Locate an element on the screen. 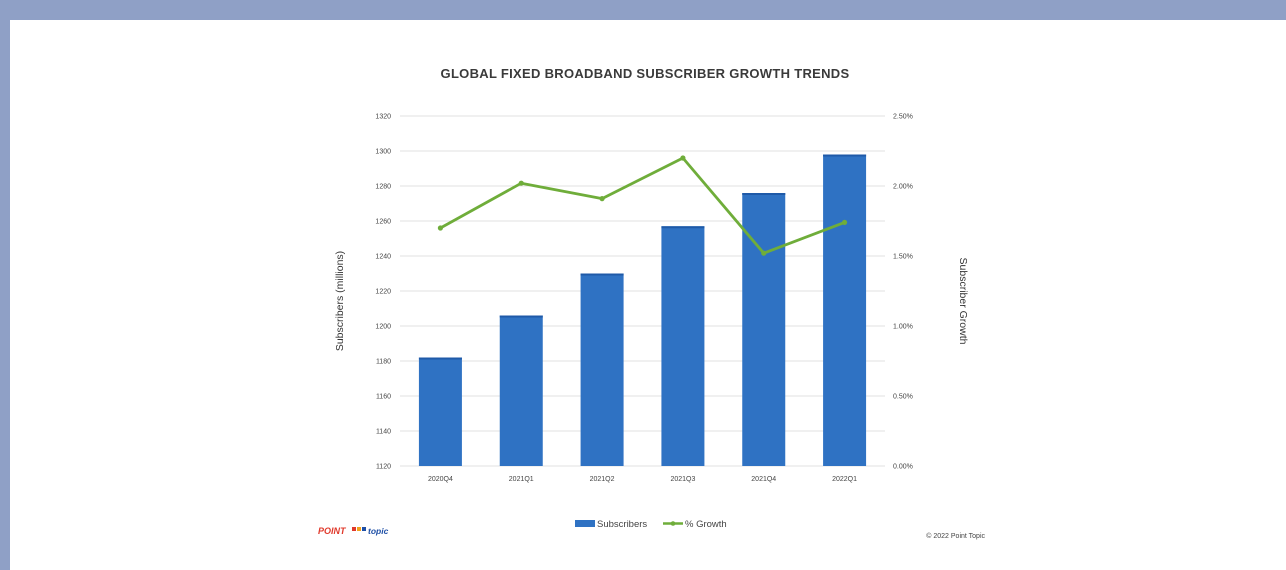 The image size is (1286, 570). x-axis-ticks: 2020Q4 2021Q1 2021Q2 2021Q3 2021Q4 2022Q1 is located at coordinates (642, 479).